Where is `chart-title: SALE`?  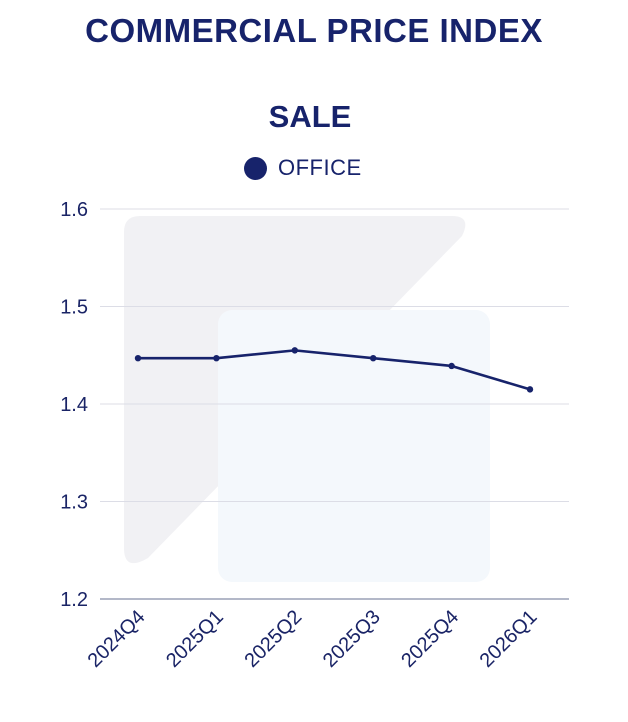
chart-title: SALE is located at coordinates (310, 116).